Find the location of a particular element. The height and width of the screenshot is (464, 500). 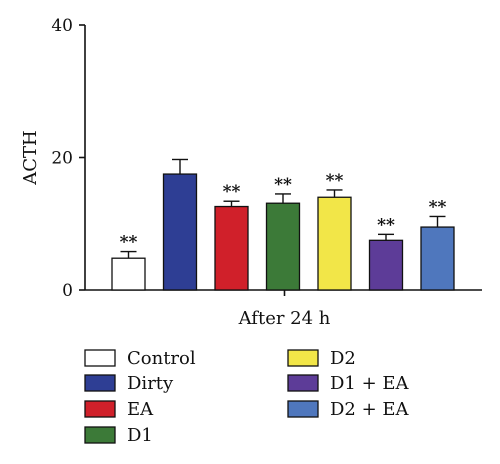

significance-mark-3: ** is located at coordinates (283, 185).